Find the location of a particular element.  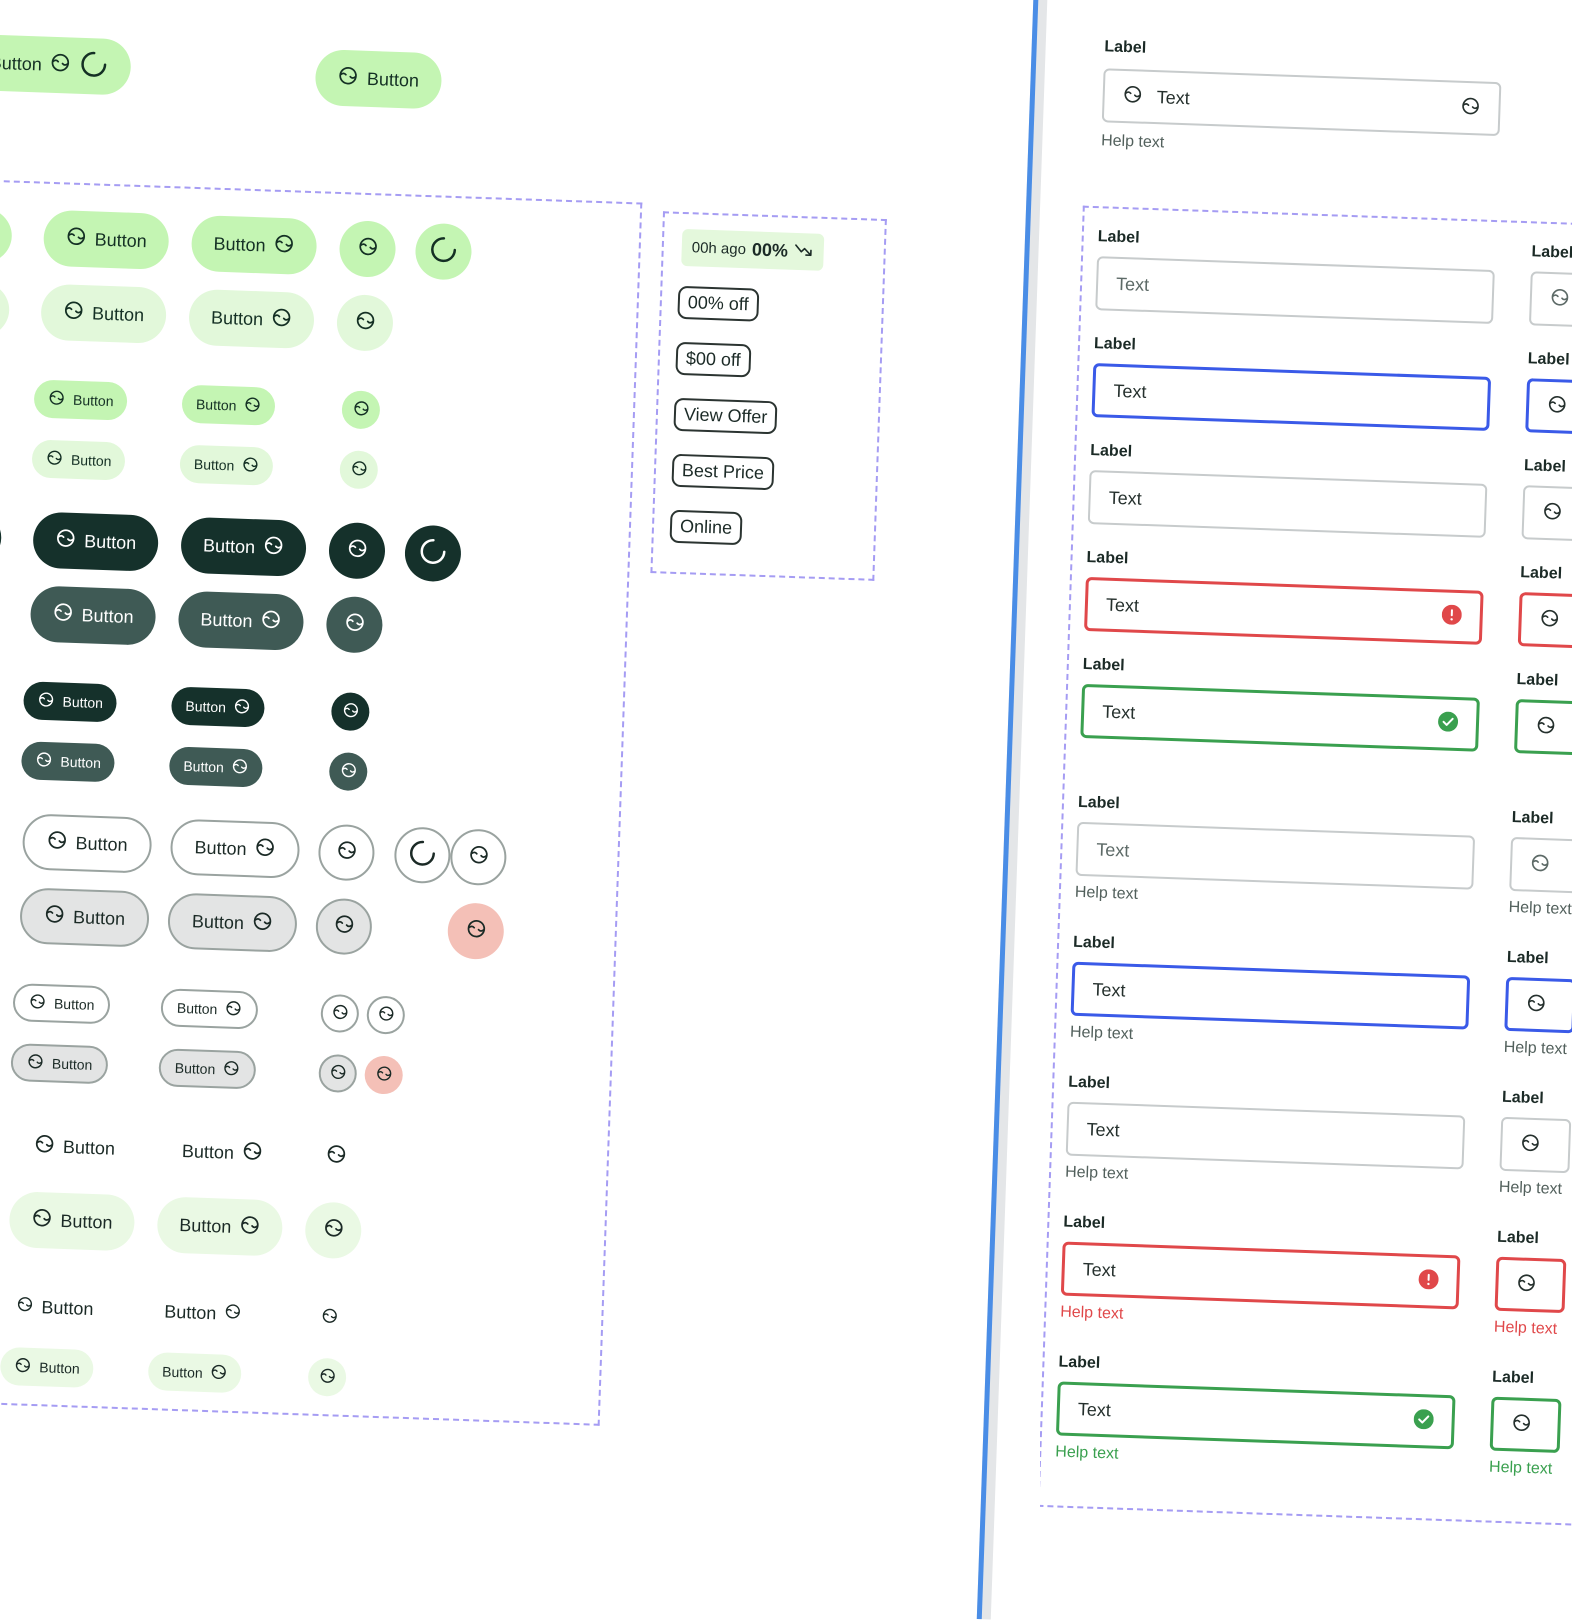

button-icon-right-g1-sm: Button is located at coordinates (229, 405).